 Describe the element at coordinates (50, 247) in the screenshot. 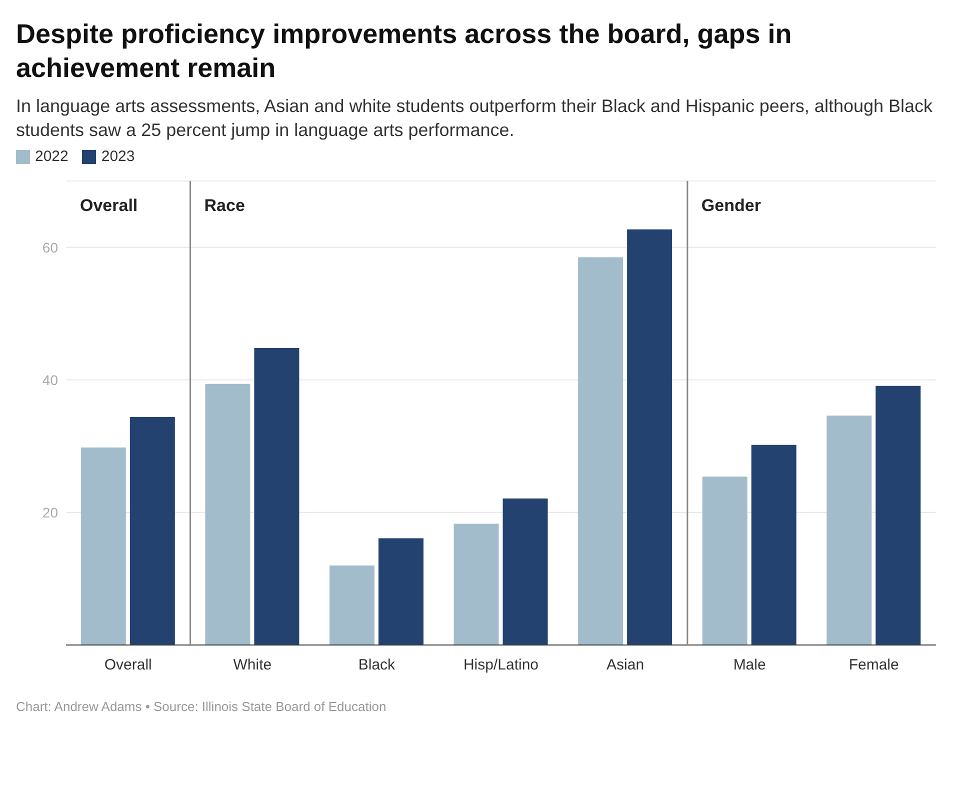

I see `y-tick-label: 60` at that location.